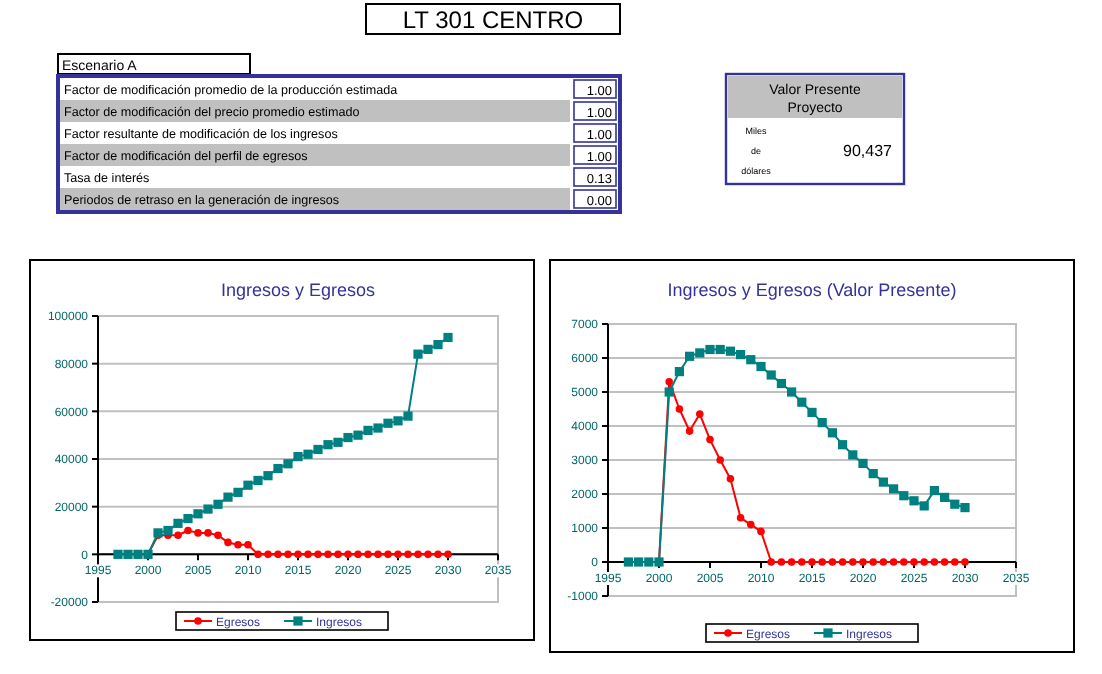 This screenshot has height=674, width=1102. Describe the element at coordinates (298, 290) in the screenshot. I see `chart-title: Ingresos y Egresos` at that location.